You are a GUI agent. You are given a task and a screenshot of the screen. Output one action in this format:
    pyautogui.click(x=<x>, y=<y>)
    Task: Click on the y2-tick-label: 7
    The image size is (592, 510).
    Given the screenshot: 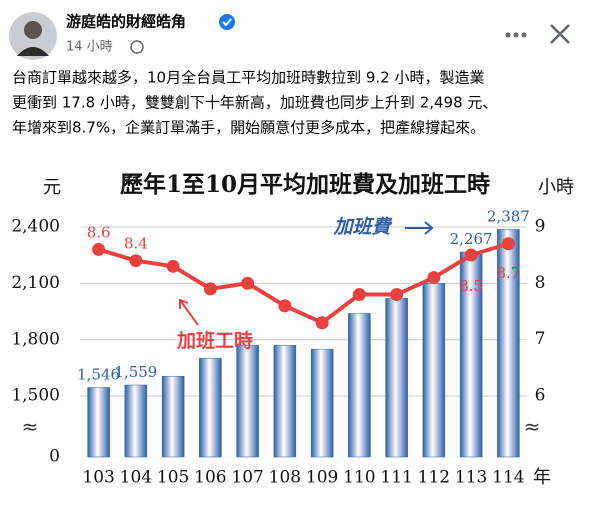 What is the action you would take?
    pyautogui.click(x=540, y=339)
    